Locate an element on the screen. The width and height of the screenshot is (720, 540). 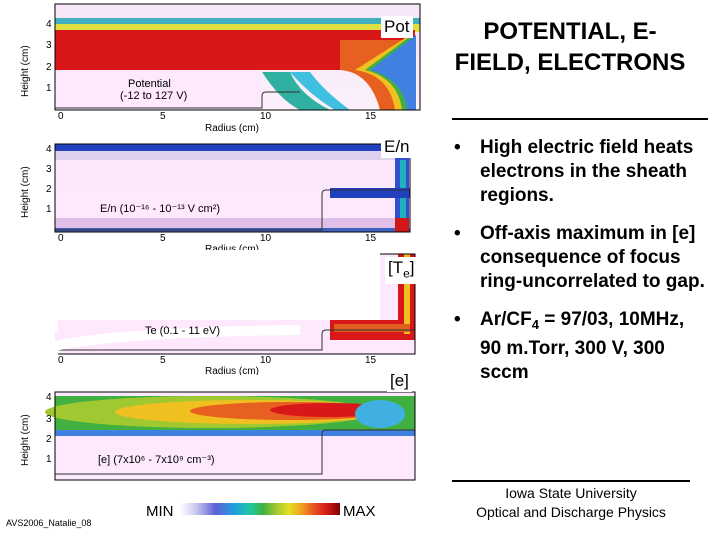
bullet-text-pre: Ar/CF is located at coordinates (506, 319).